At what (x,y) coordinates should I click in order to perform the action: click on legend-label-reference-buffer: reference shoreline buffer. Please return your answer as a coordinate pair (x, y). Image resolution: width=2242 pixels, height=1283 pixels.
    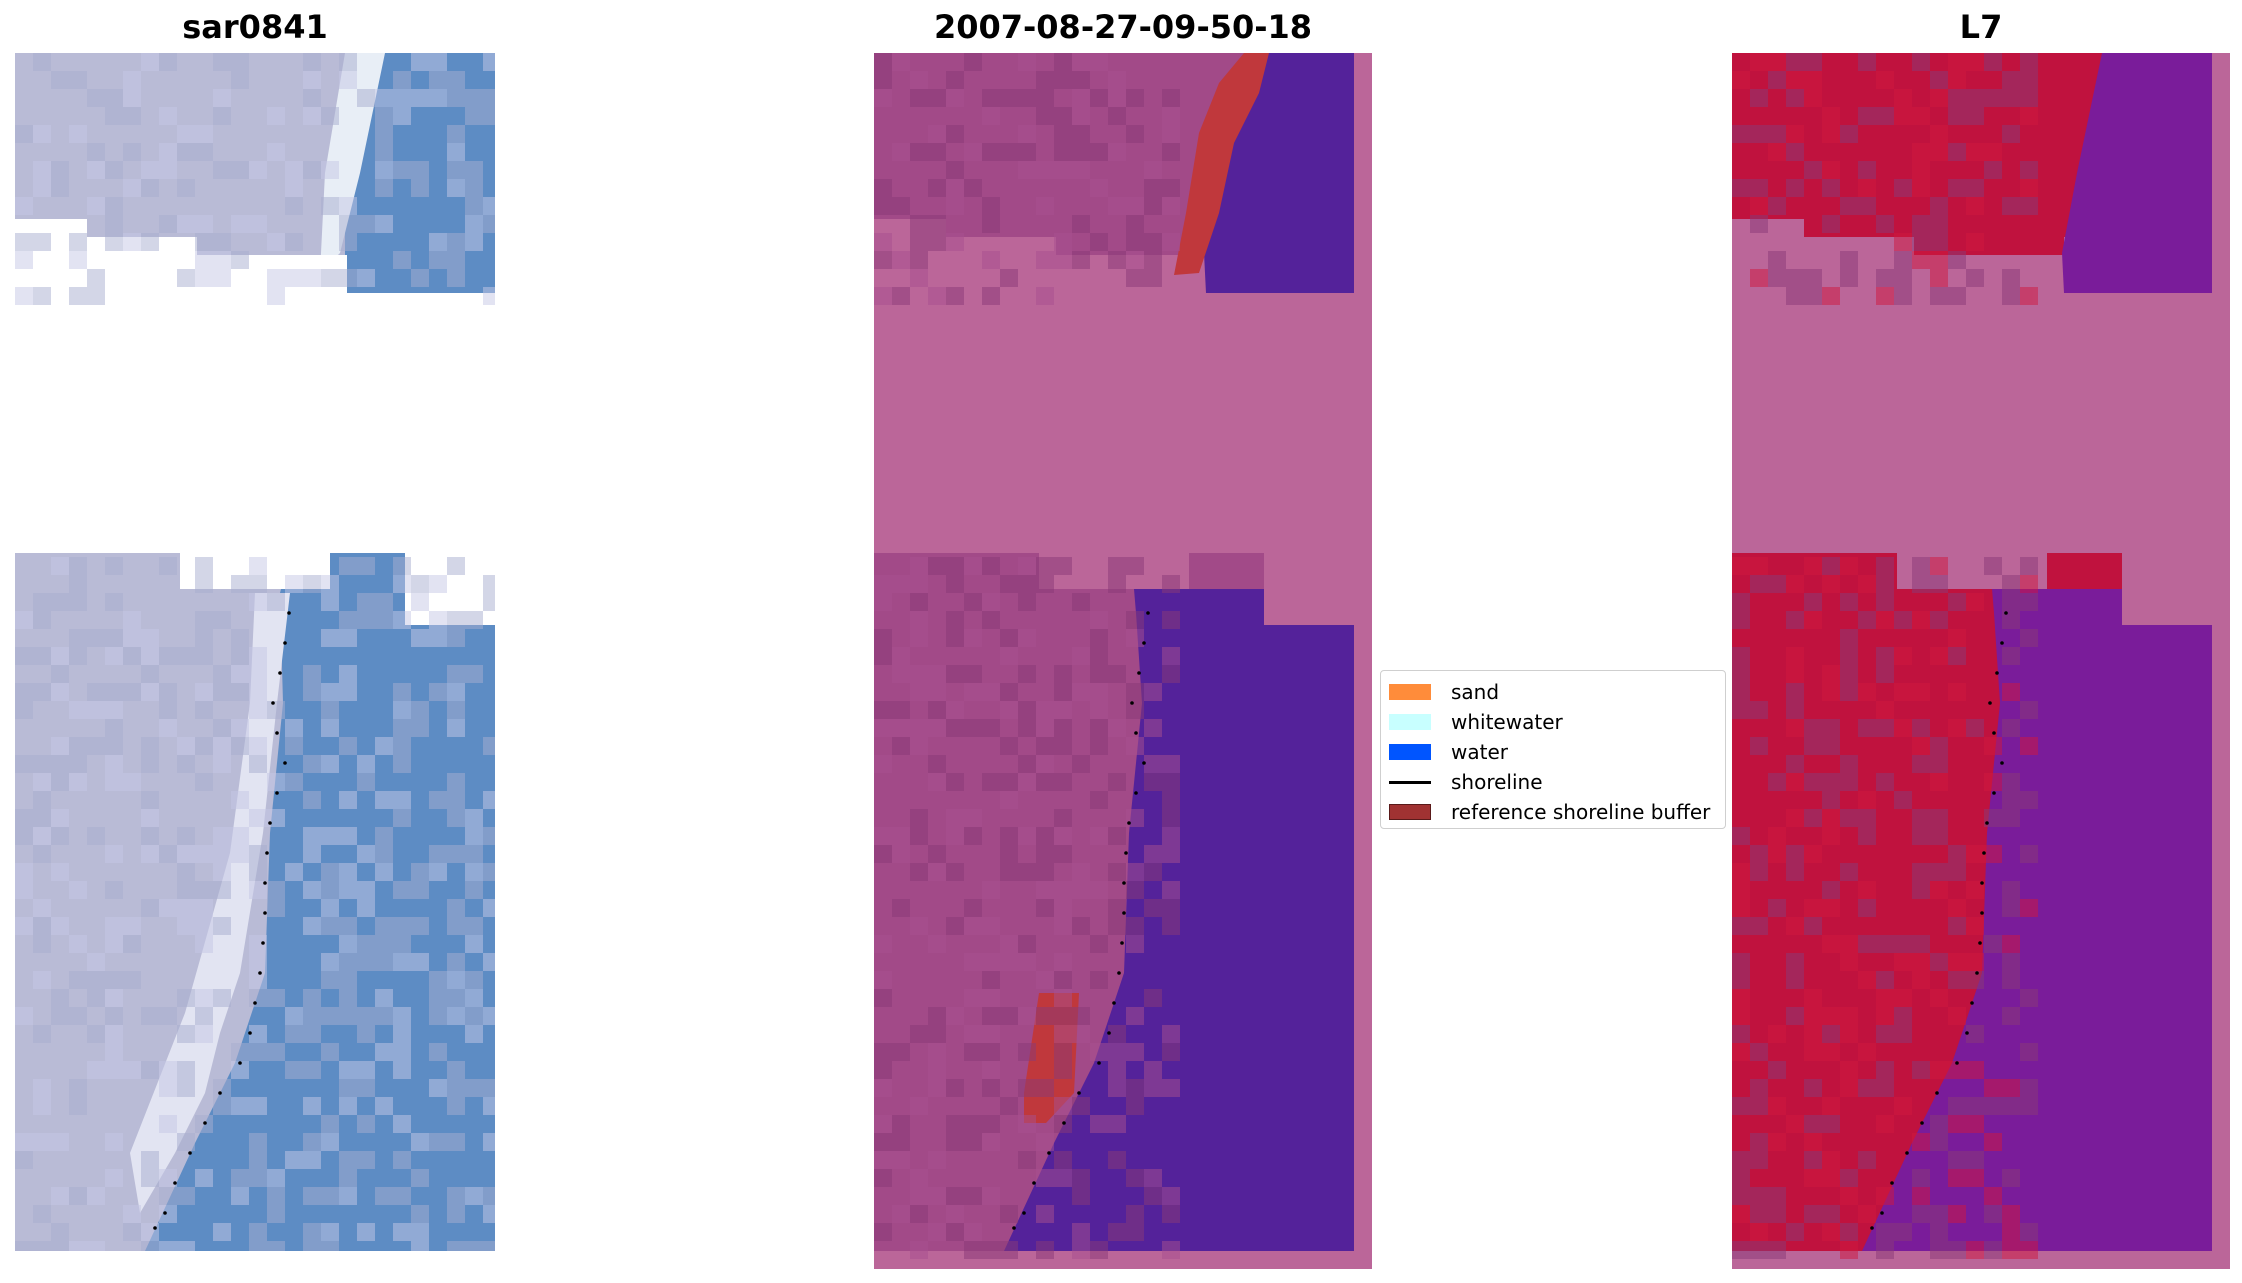
    Looking at the image, I should click on (1581, 812).